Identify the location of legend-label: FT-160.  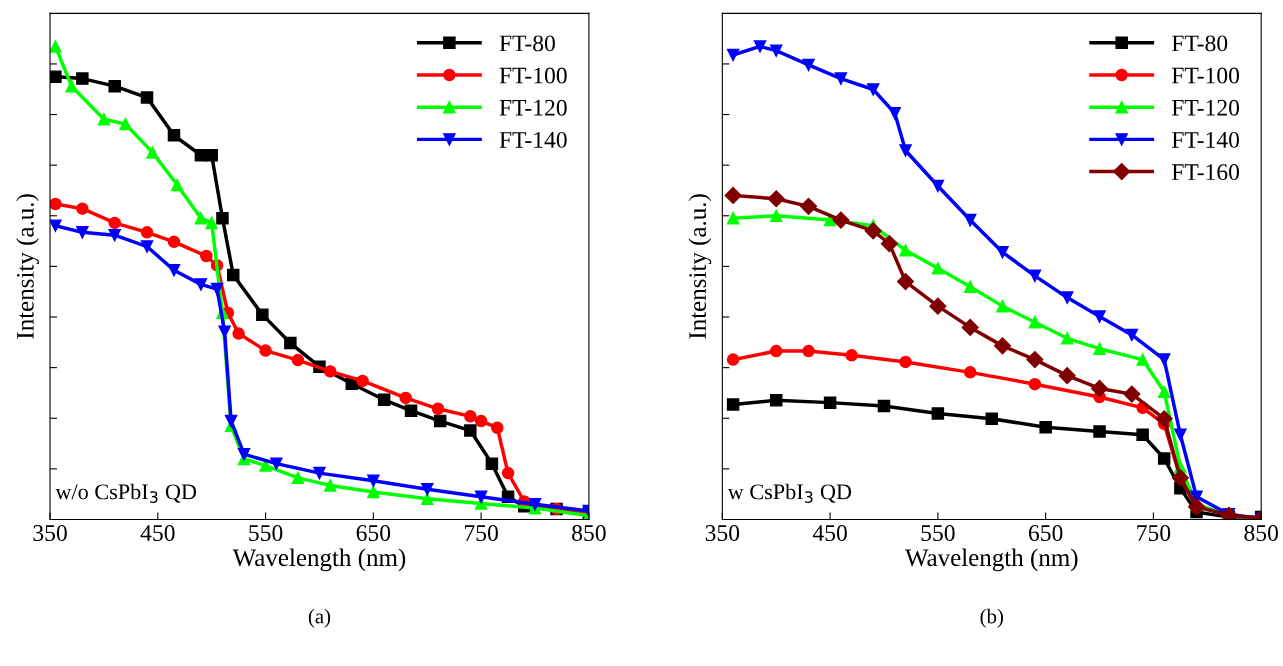
(1205, 172).